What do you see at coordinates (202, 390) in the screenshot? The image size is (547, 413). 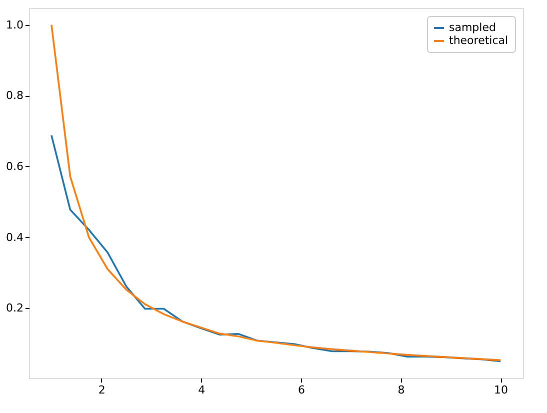 I see `x-tick-label: 4` at bounding box center [202, 390].